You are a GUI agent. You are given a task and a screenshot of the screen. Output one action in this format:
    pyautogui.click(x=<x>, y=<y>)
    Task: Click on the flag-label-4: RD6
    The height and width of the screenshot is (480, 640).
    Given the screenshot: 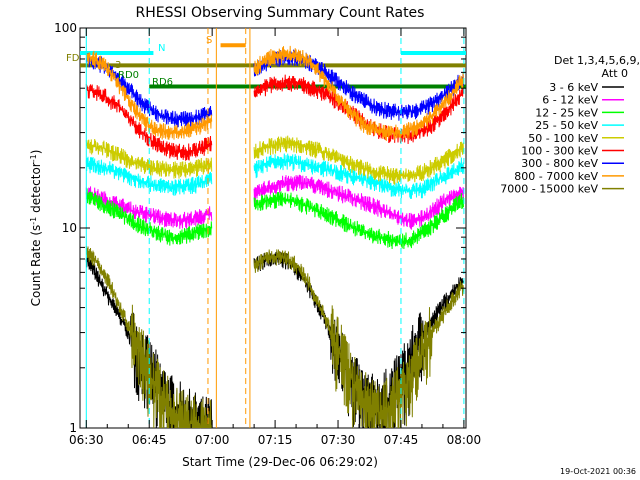 What is the action you would take?
    pyautogui.click(x=162, y=82)
    